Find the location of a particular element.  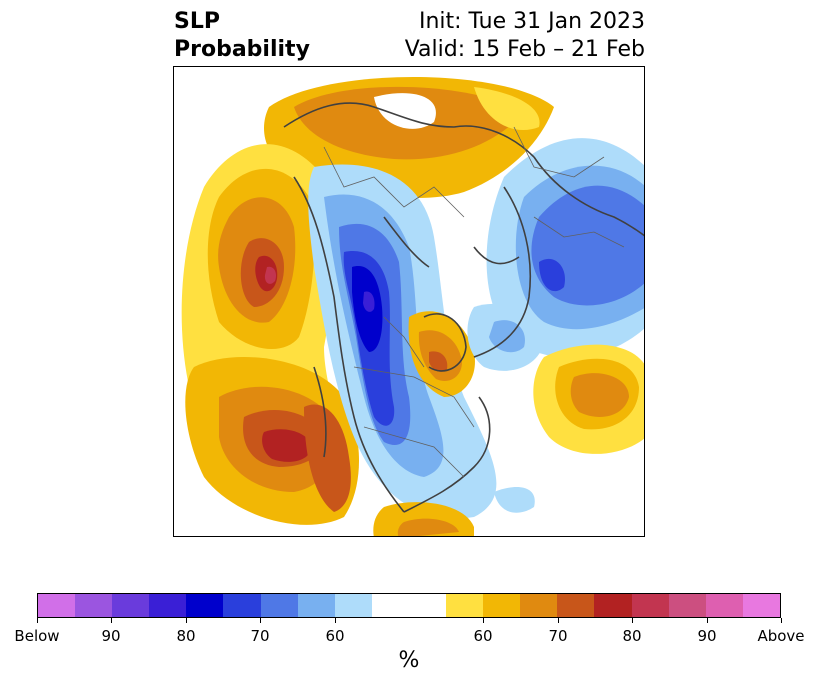

colorbar-tick-label: Above is located at coordinates (781, 636).